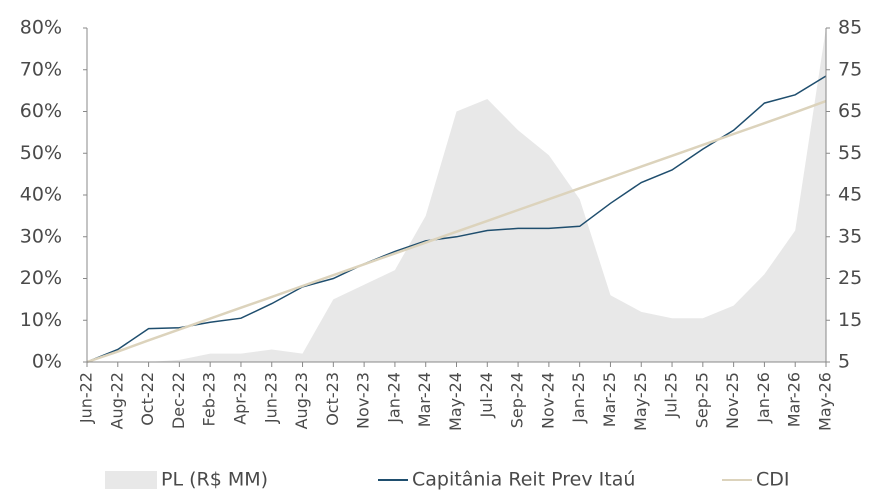 The image size is (878, 491). I want to click on x-tick-label: Mar-25, so click(609, 399).